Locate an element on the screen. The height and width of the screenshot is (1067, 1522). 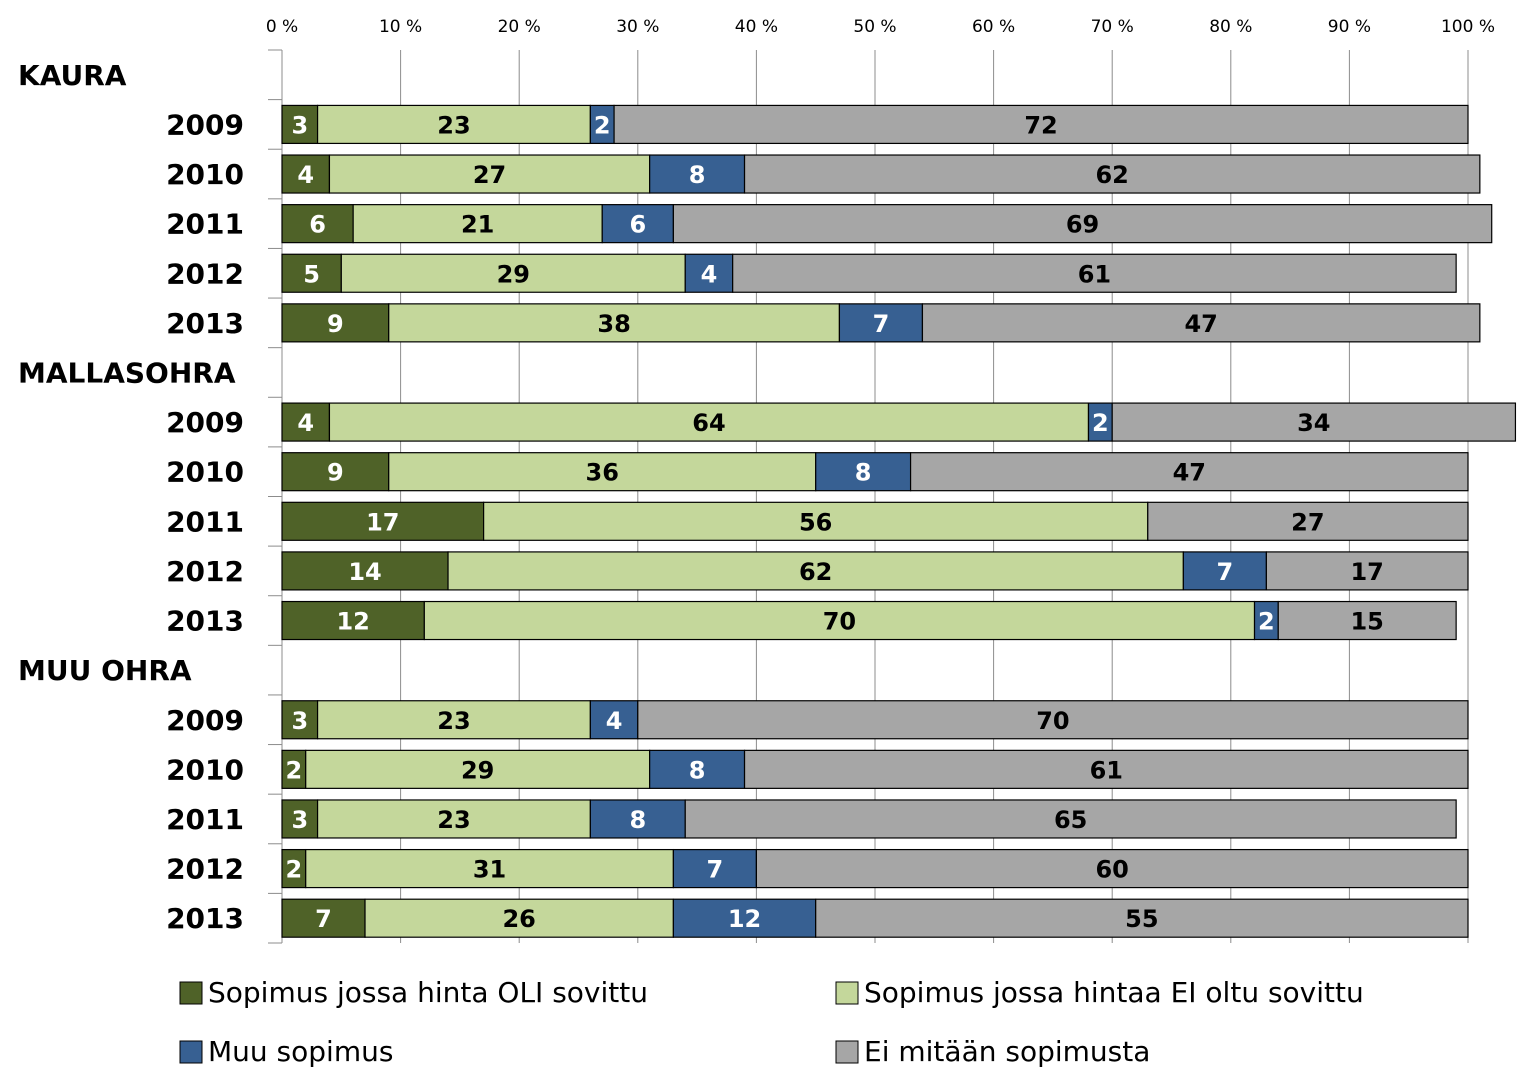
data-label: 14 is located at coordinates (364, 572).